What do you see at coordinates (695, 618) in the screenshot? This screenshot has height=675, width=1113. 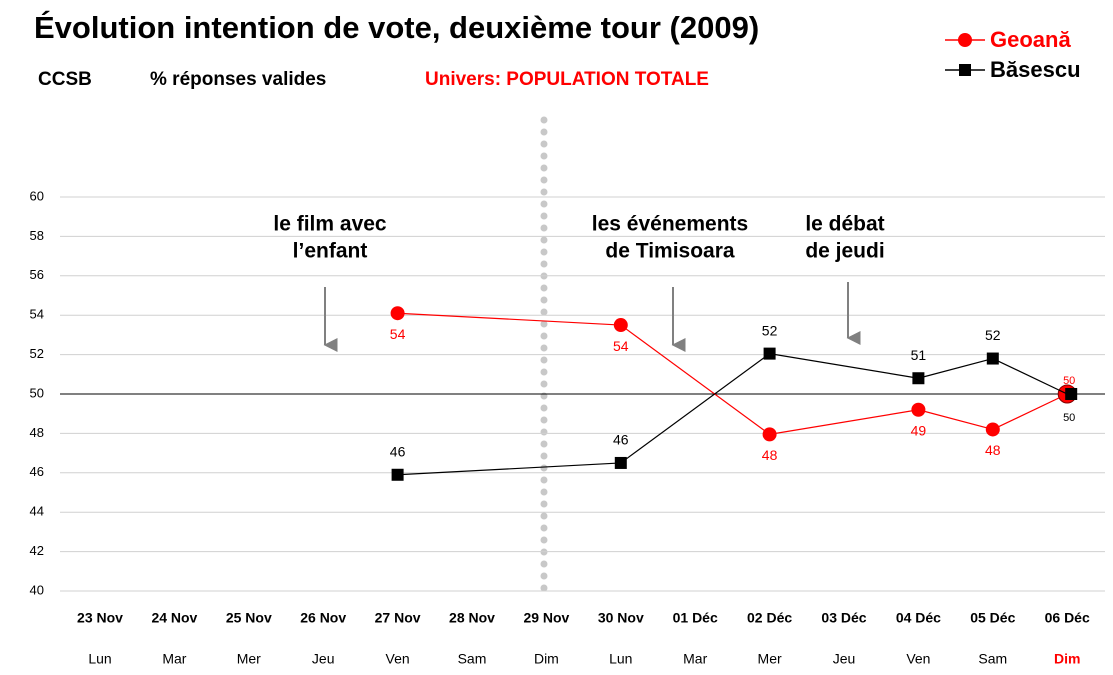 I see `x-tick-label: 01 Déc` at bounding box center [695, 618].